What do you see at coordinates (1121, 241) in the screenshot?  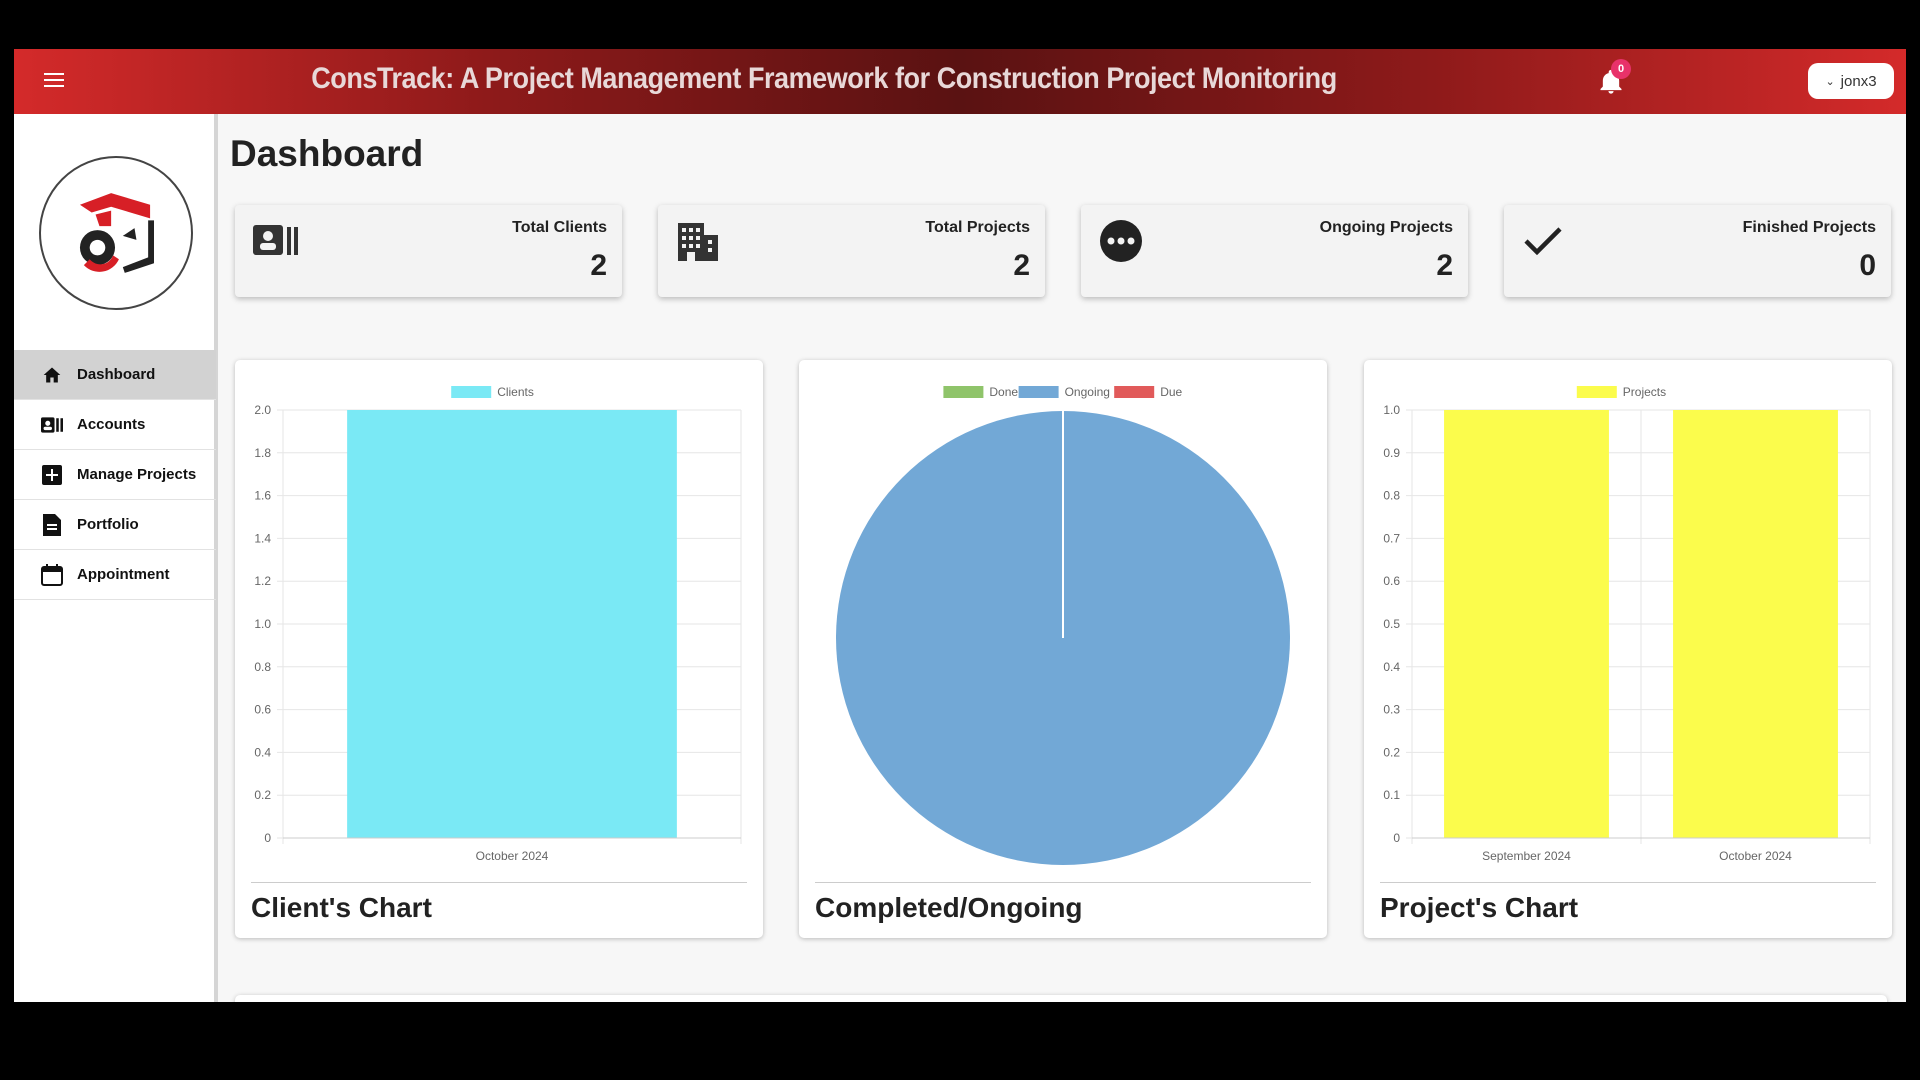 I see `more-dots-icon` at bounding box center [1121, 241].